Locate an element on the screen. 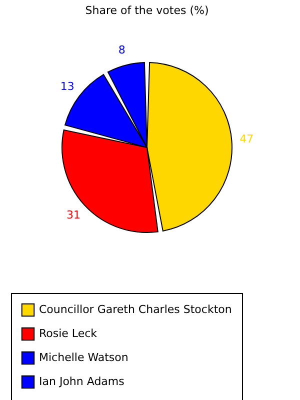 This screenshot has width=300, height=400. legend-label: Michelle Watson is located at coordinates (83, 357).